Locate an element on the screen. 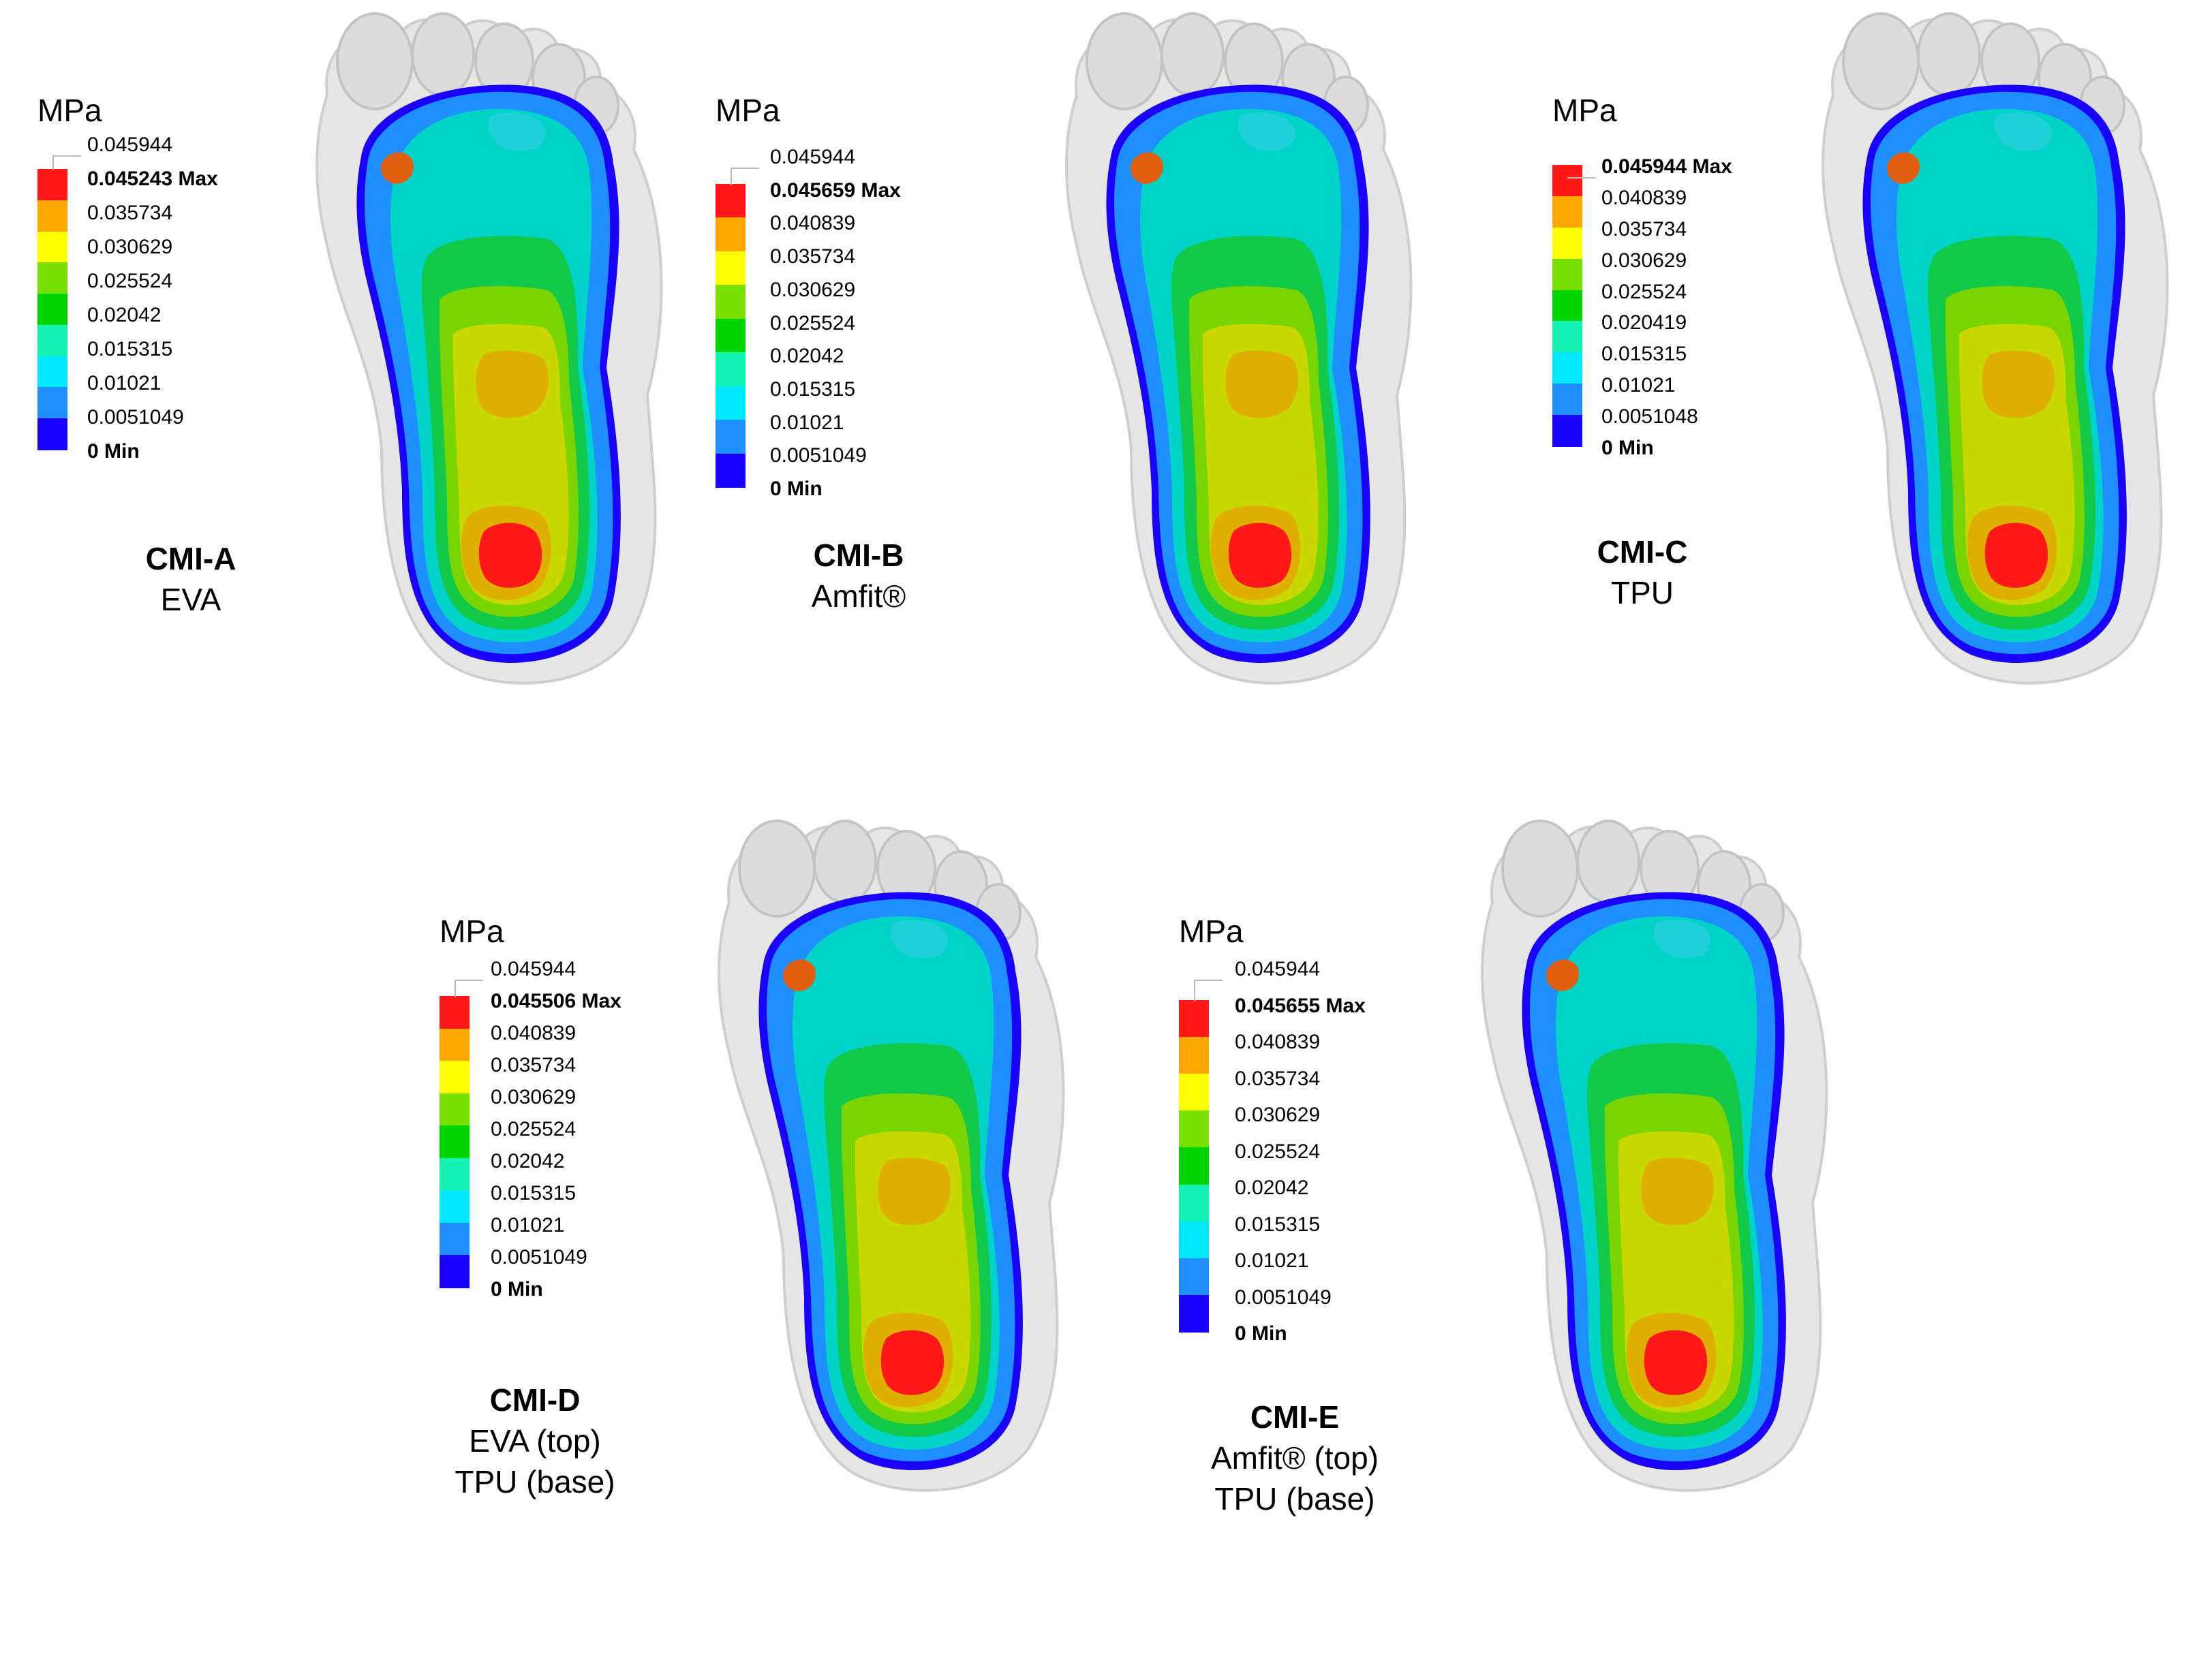 The image size is (2212, 1665). insole-material: TPU is located at coordinates (1642, 592).